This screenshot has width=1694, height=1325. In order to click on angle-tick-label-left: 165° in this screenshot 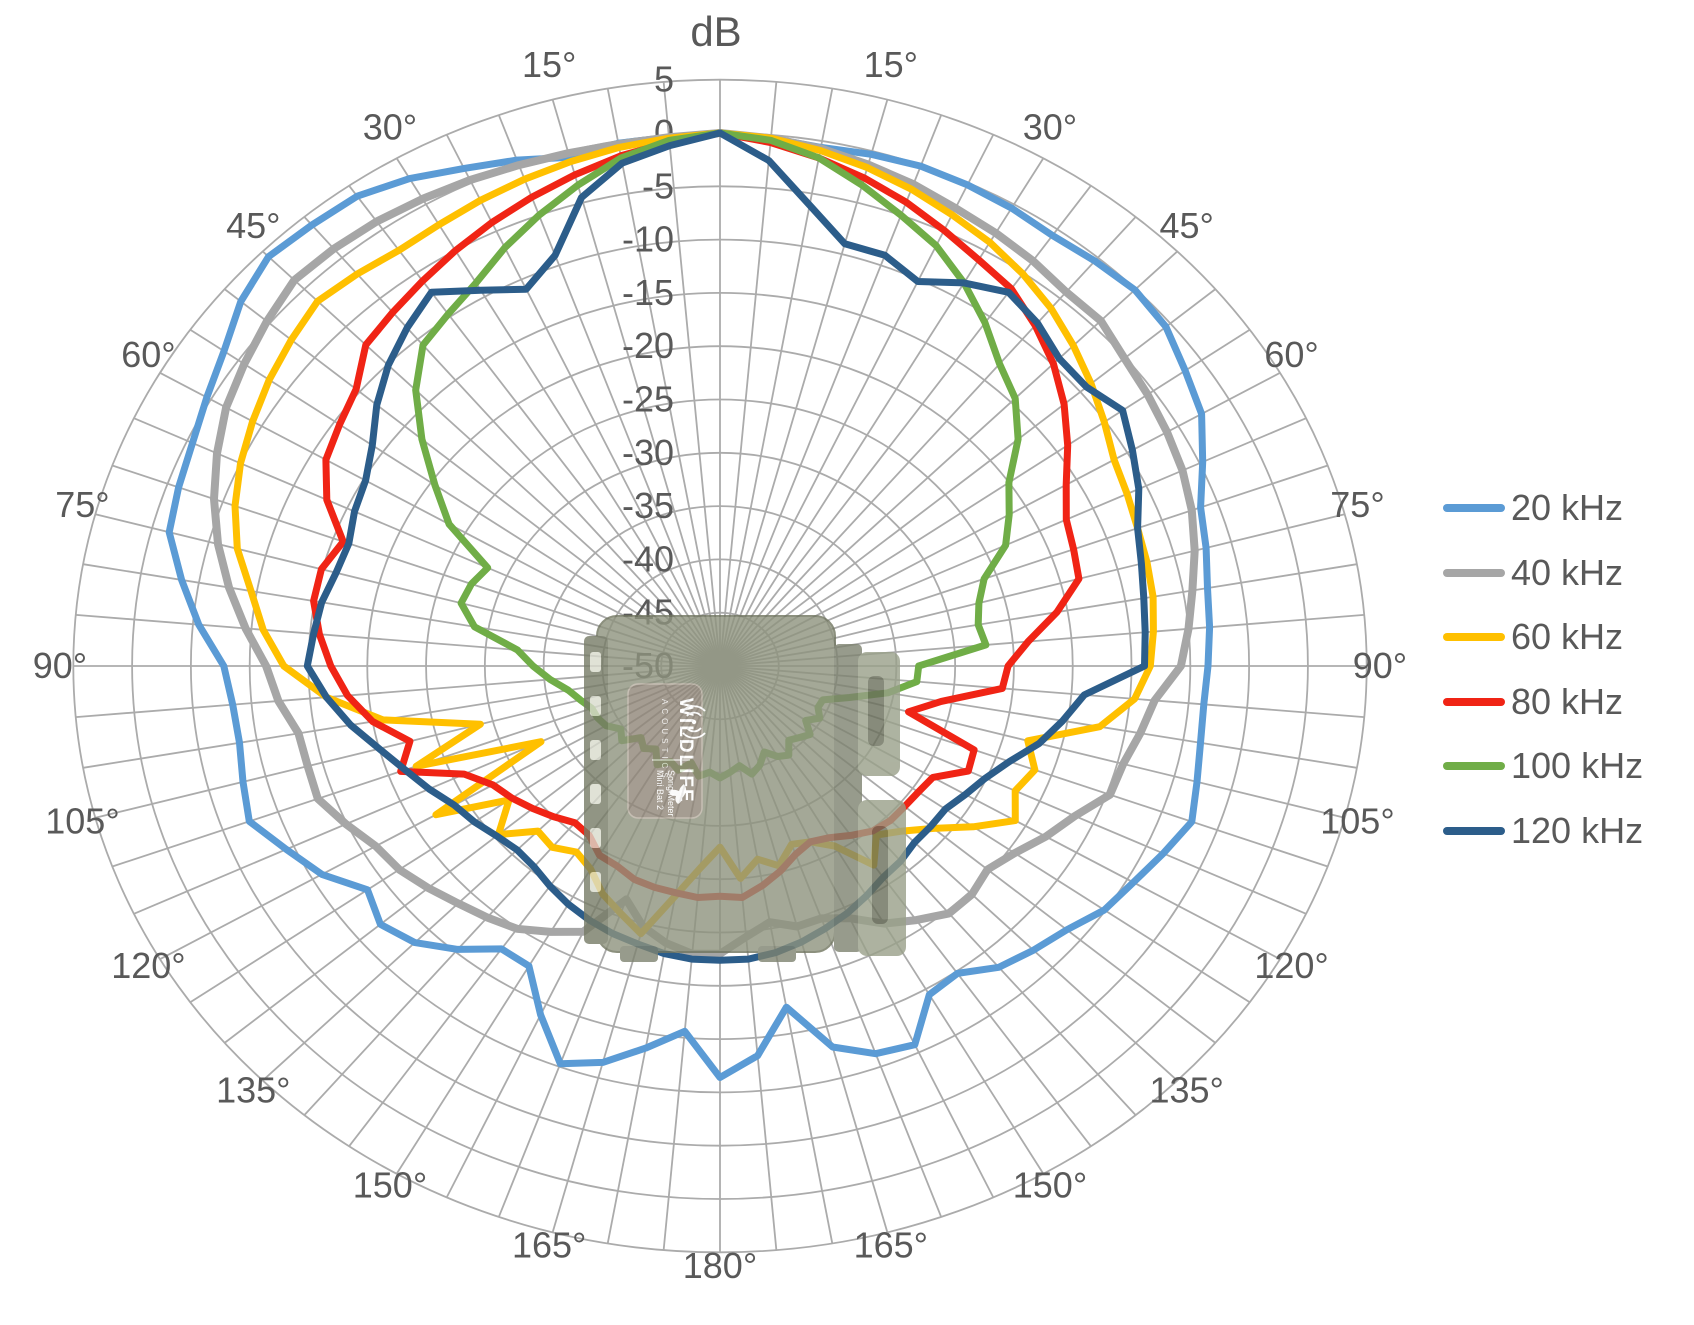, I will do `click(549, 1245)`.